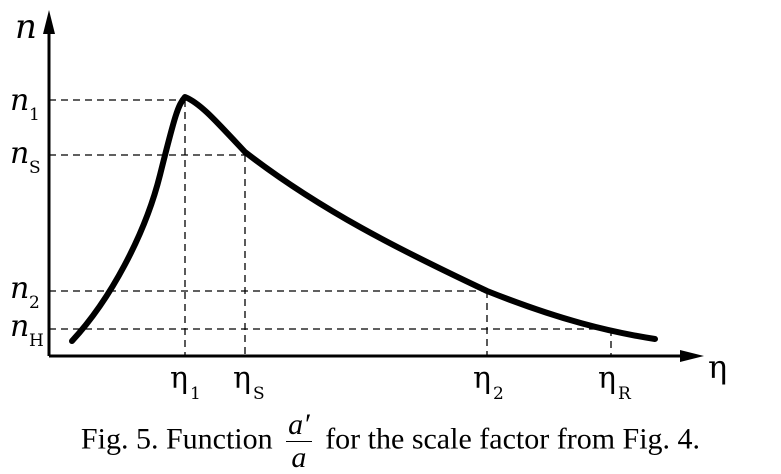 Image resolution: width=781 pixels, height=474 pixels. I want to click on fraction-denominator: a, so click(299, 457).